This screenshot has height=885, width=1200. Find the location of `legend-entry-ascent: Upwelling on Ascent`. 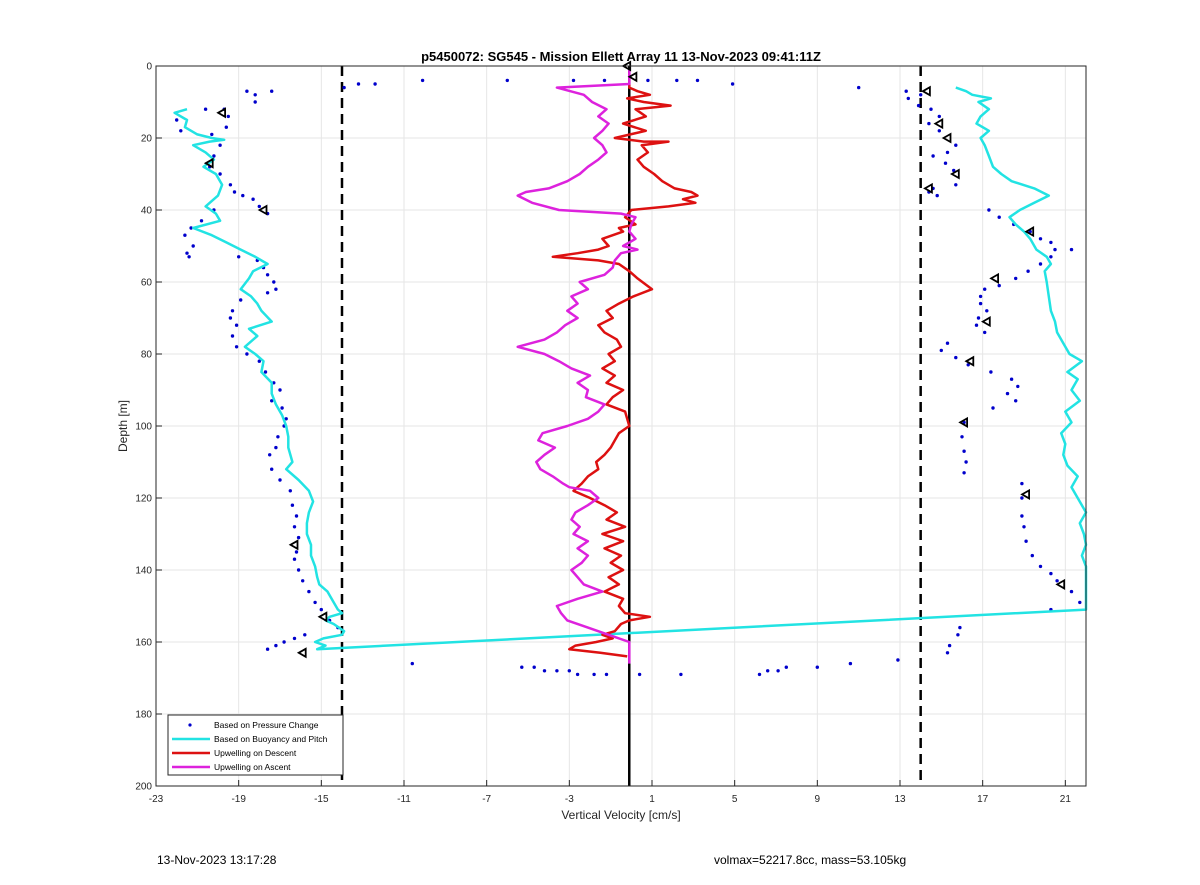

legend-entry-ascent: Upwelling on Ascent is located at coordinates (252, 767).